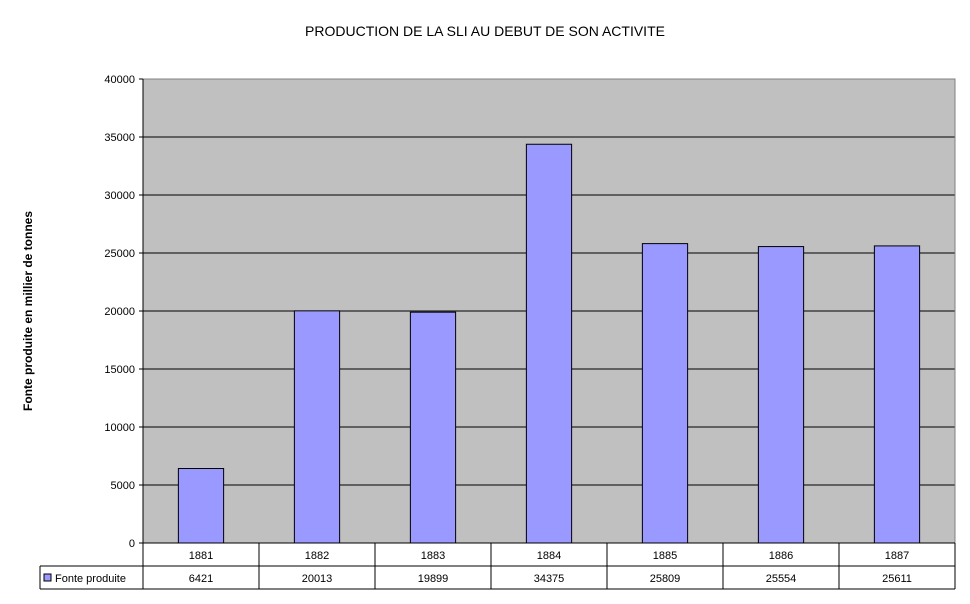 This screenshot has width=970, height=604. I want to click on y-axis-label: Fonte produite en millier de tonnes, so click(28, 311).